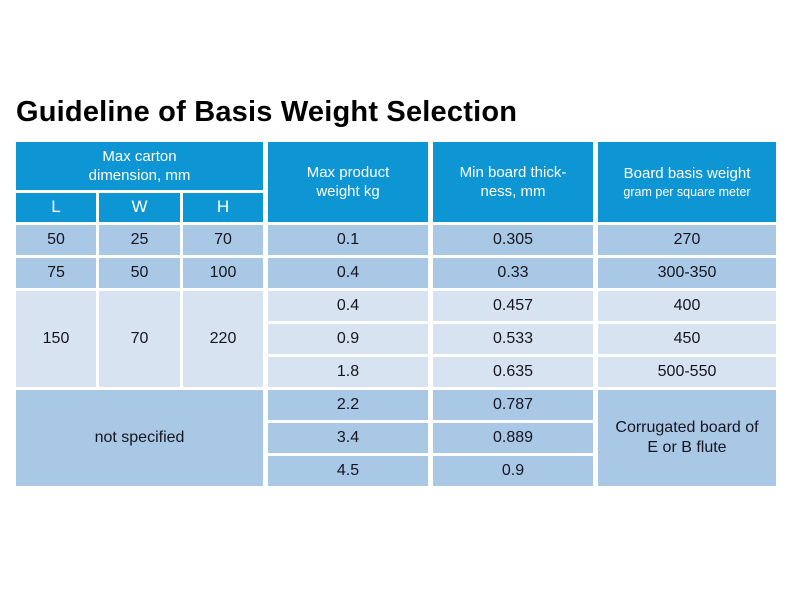 This screenshot has width=800, height=600. Describe the element at coordinates (512, 240) in the screenshot. I see `table-cell: 0.305` at that location.